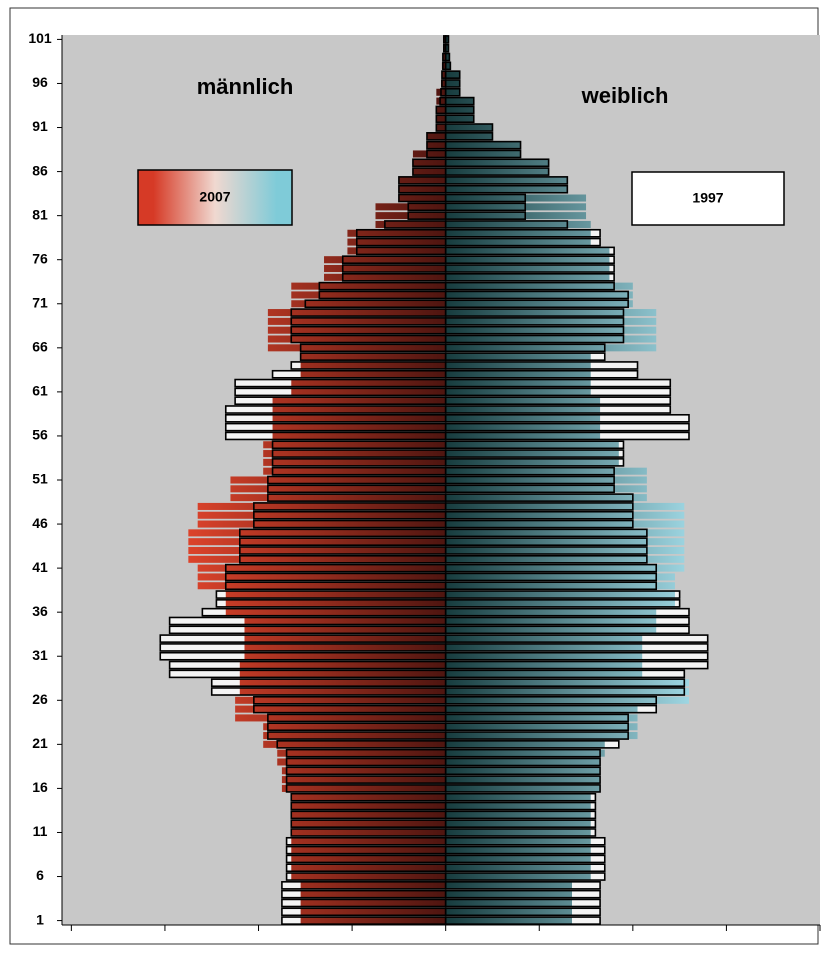 Image resolution: width=825 pixels, height=954 pixels. I want to click on legend-label: 1997, so click(707, 198).